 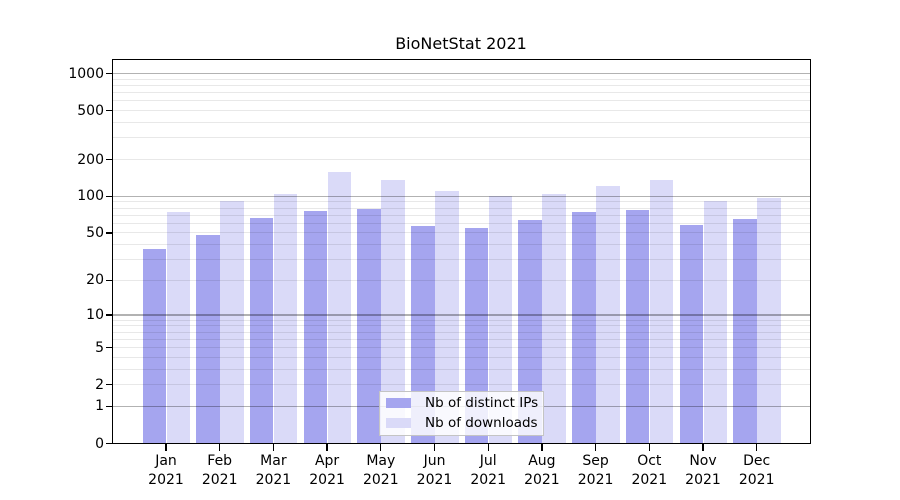 What do you see at coordinates (398, 423) in the screenshot?
I see `legend-swatch-downloads` at bounding box center [398, 423].